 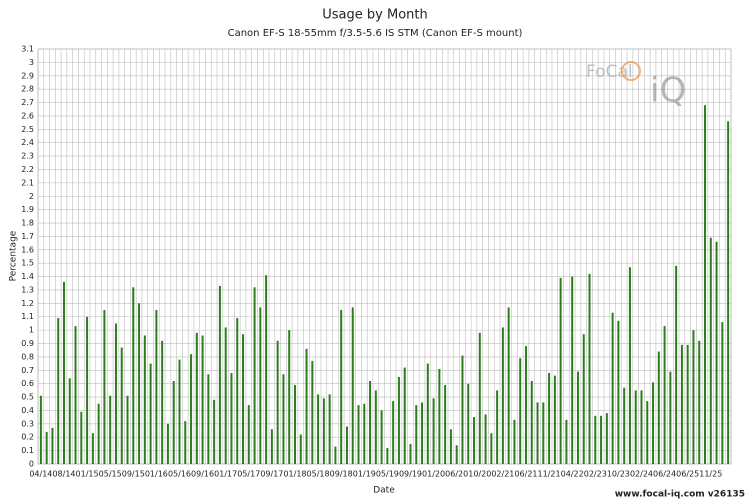 What do you see at coordinates (636, 86) in the screenshot?
I see `watermark: FoCal iQ` at bounding box center [636, 86].